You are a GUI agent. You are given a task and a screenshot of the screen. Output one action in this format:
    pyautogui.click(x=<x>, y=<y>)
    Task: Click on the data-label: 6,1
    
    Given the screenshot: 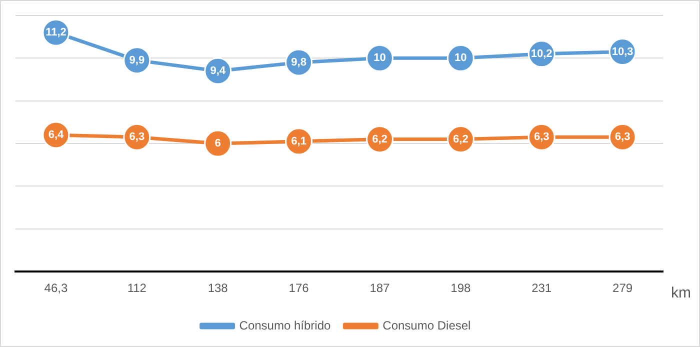 What is the action you would take?
    pyautogui.click(x=298, y=141)
    